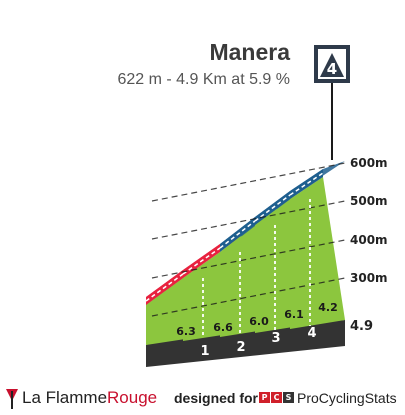 This screenshot has width=405, height=415. I want to click on segment-gradient-label: 6.6, so click(223, 327).